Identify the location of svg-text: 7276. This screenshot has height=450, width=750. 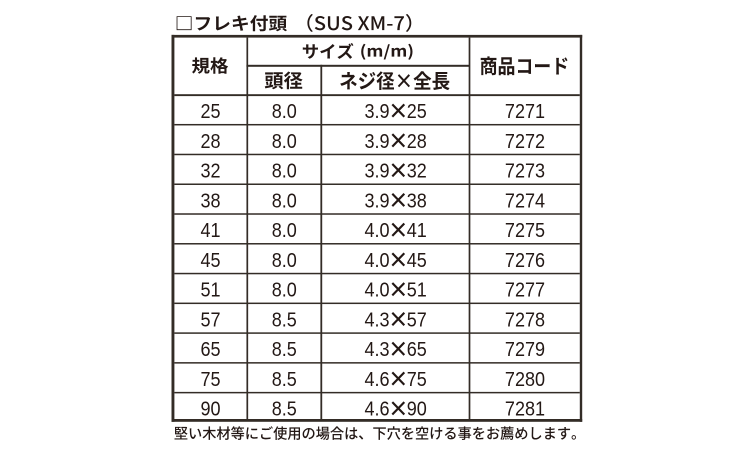
(525, 261).